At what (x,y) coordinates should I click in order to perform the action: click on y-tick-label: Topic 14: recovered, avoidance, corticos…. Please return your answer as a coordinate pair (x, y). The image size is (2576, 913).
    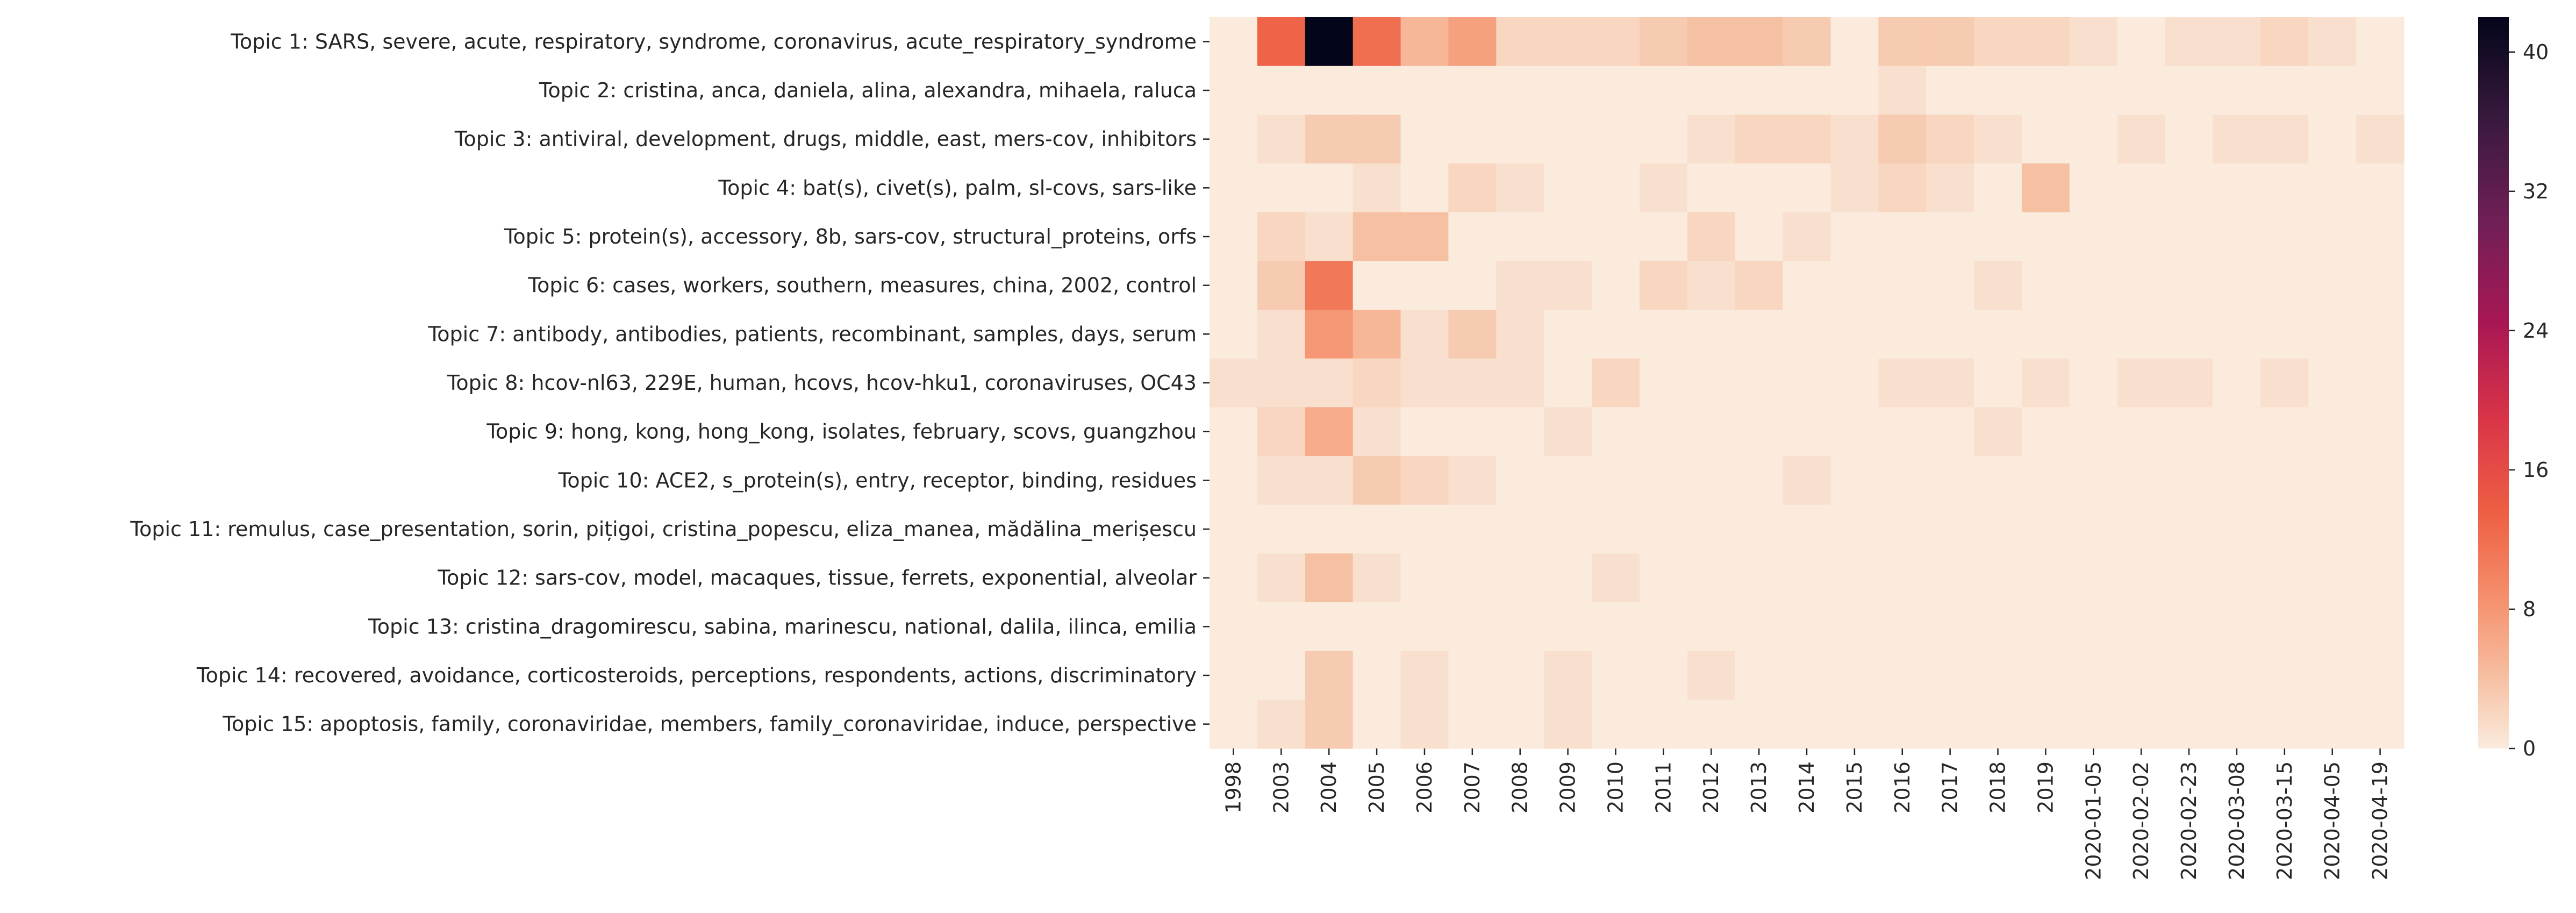
    Looking at the image, I should click on (696, 675).